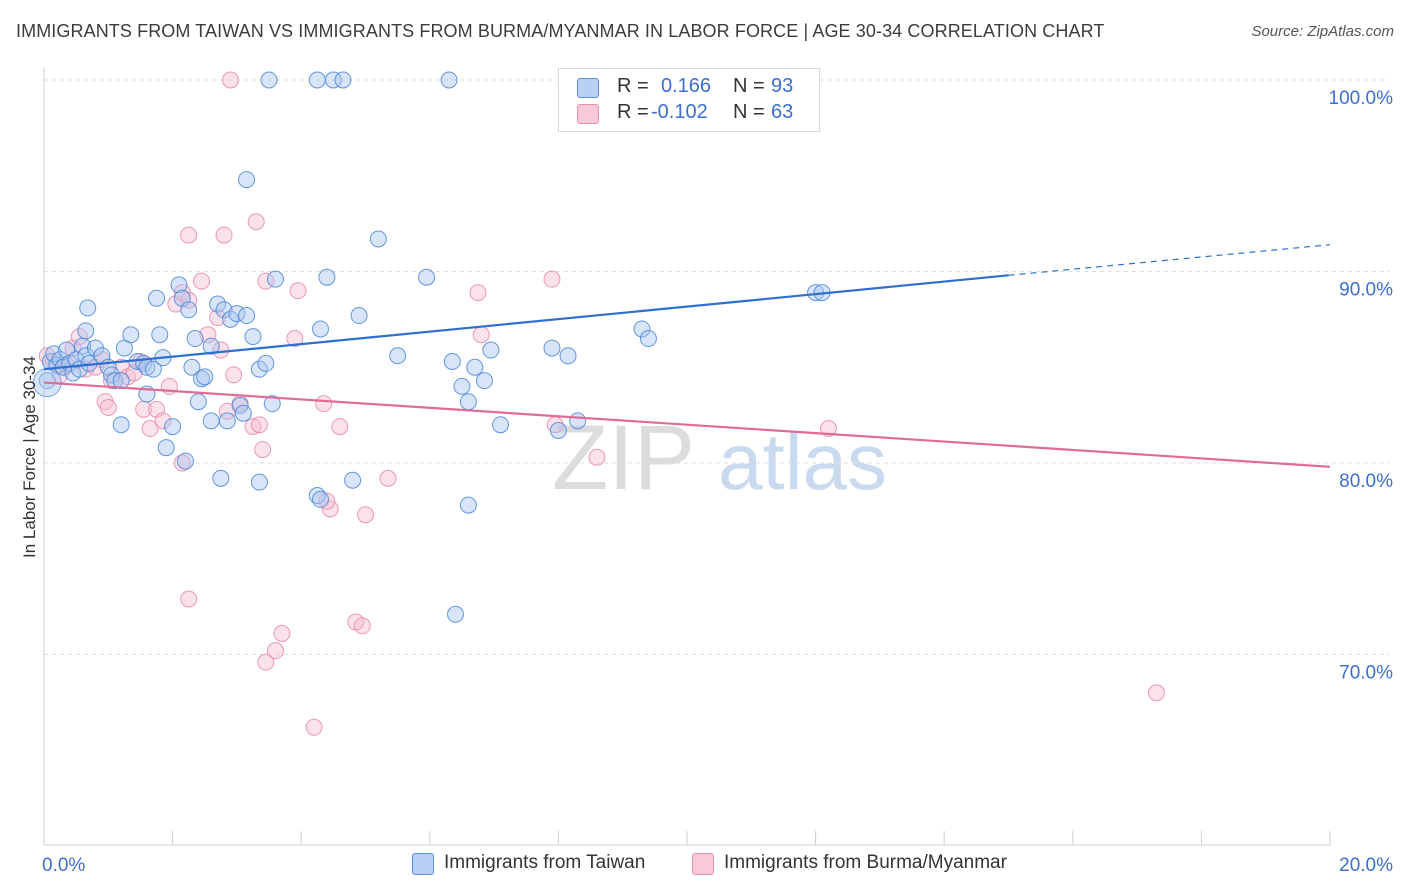 The height and width of the screenshot is (892, 1406). I want to click on legend-r-value: 0.166, so click(686, 86).